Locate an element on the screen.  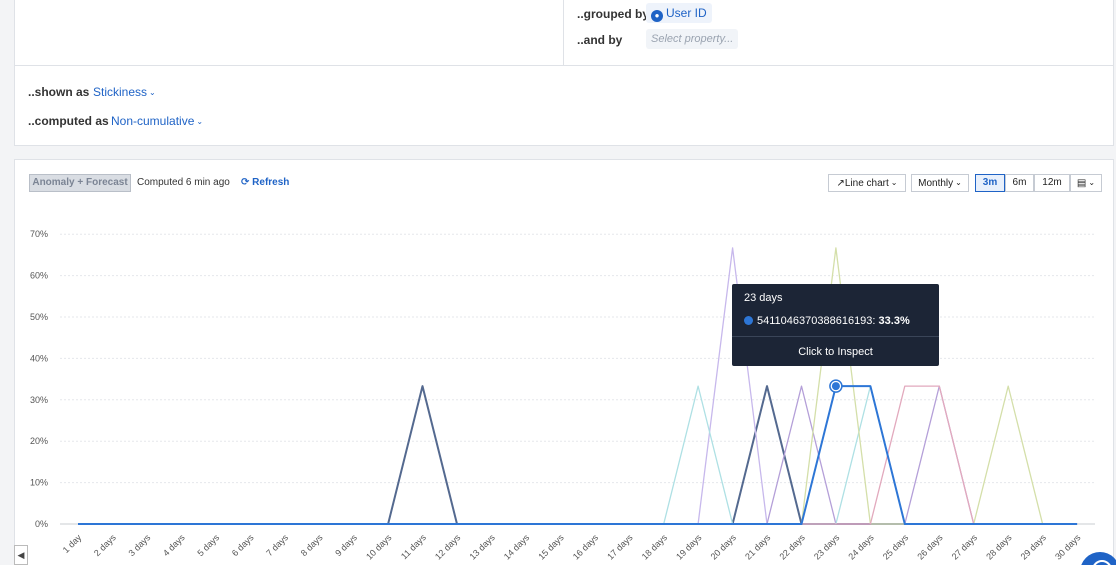
x-tick-label: 24 days is located at coordinates (861, 547).